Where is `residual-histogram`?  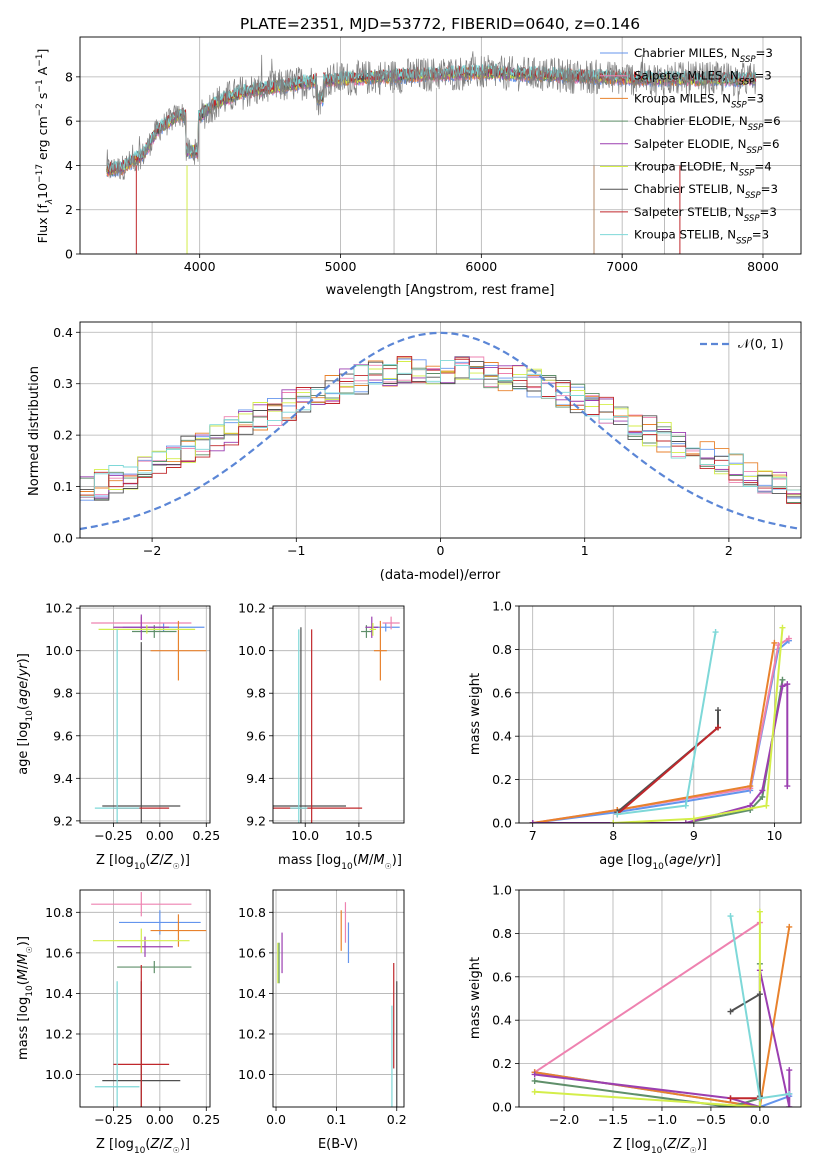
residual-histogram is located at coordinates (440, 428).